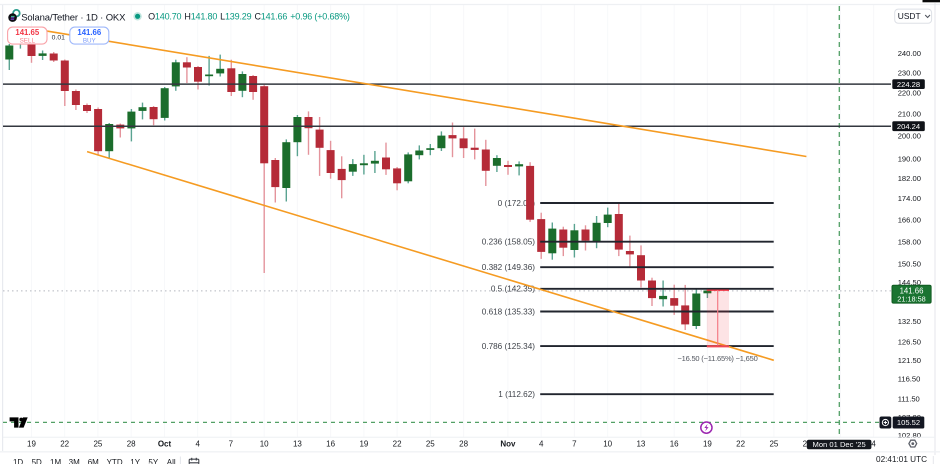  I want to click on svg-text: 0 (172.08), so click(517, 203).